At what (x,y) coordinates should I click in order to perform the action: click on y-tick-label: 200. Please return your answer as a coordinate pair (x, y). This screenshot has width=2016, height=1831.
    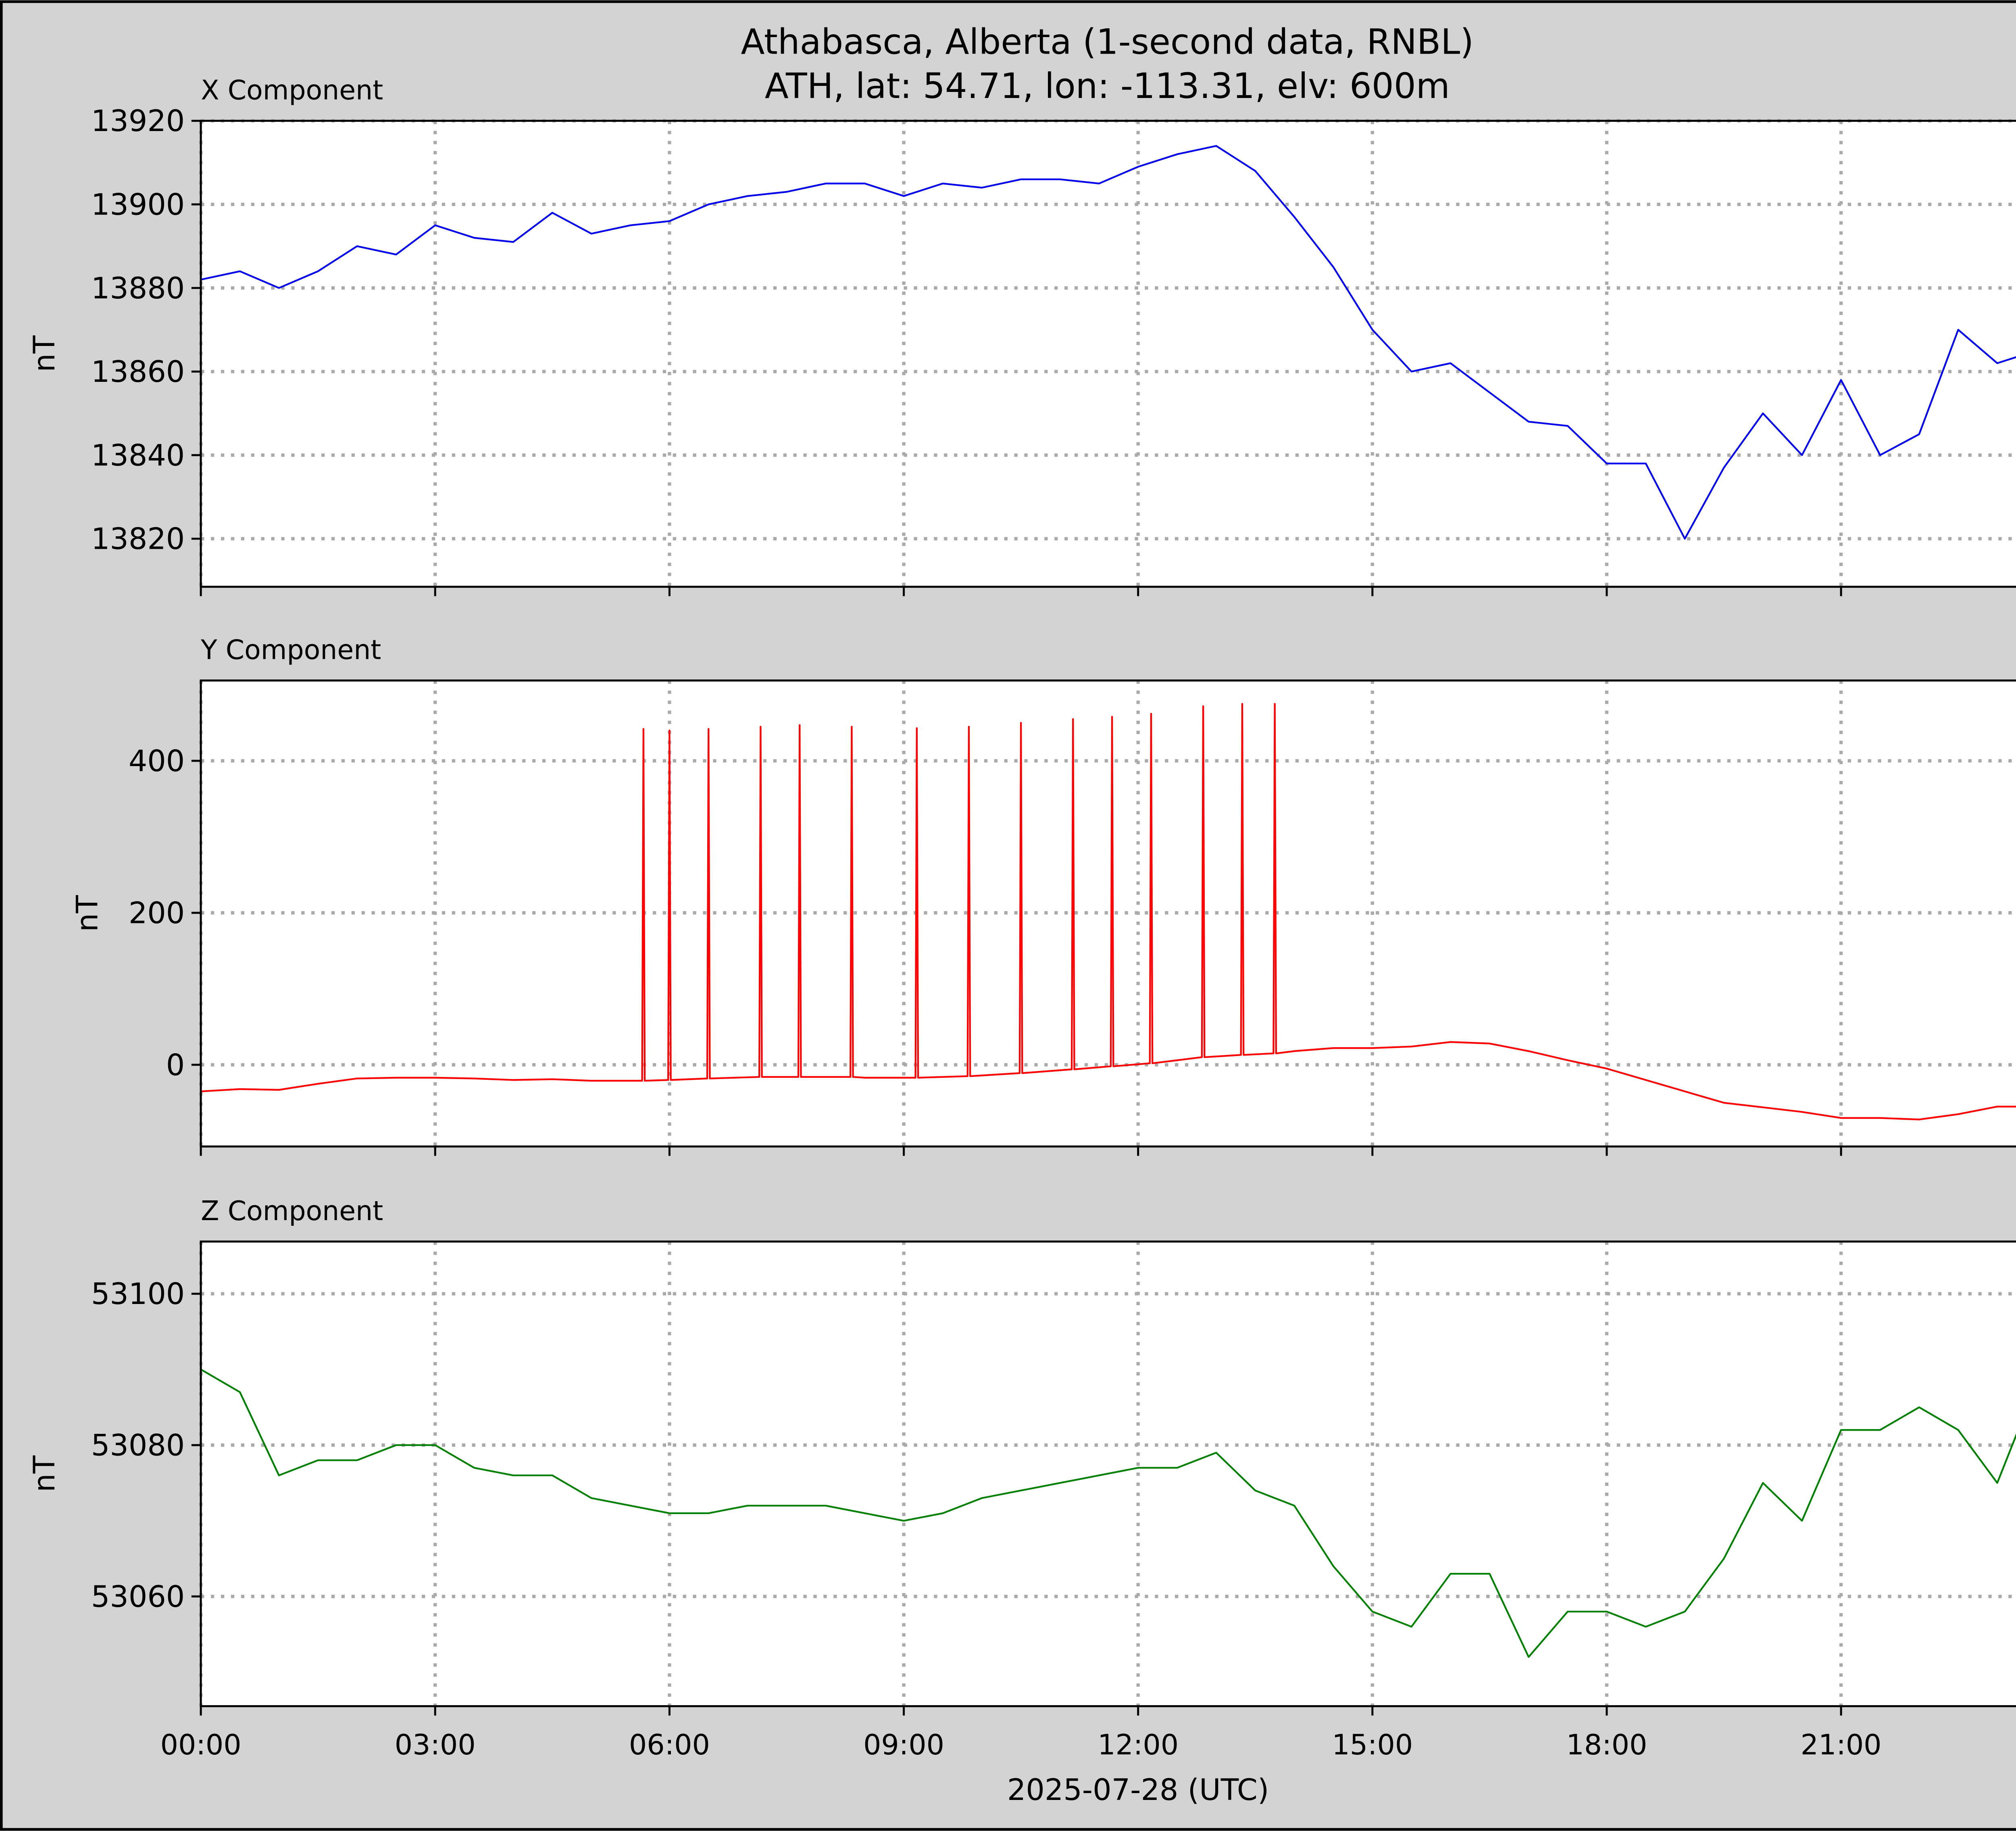
    Looking at the image, I should click on (157, 913).